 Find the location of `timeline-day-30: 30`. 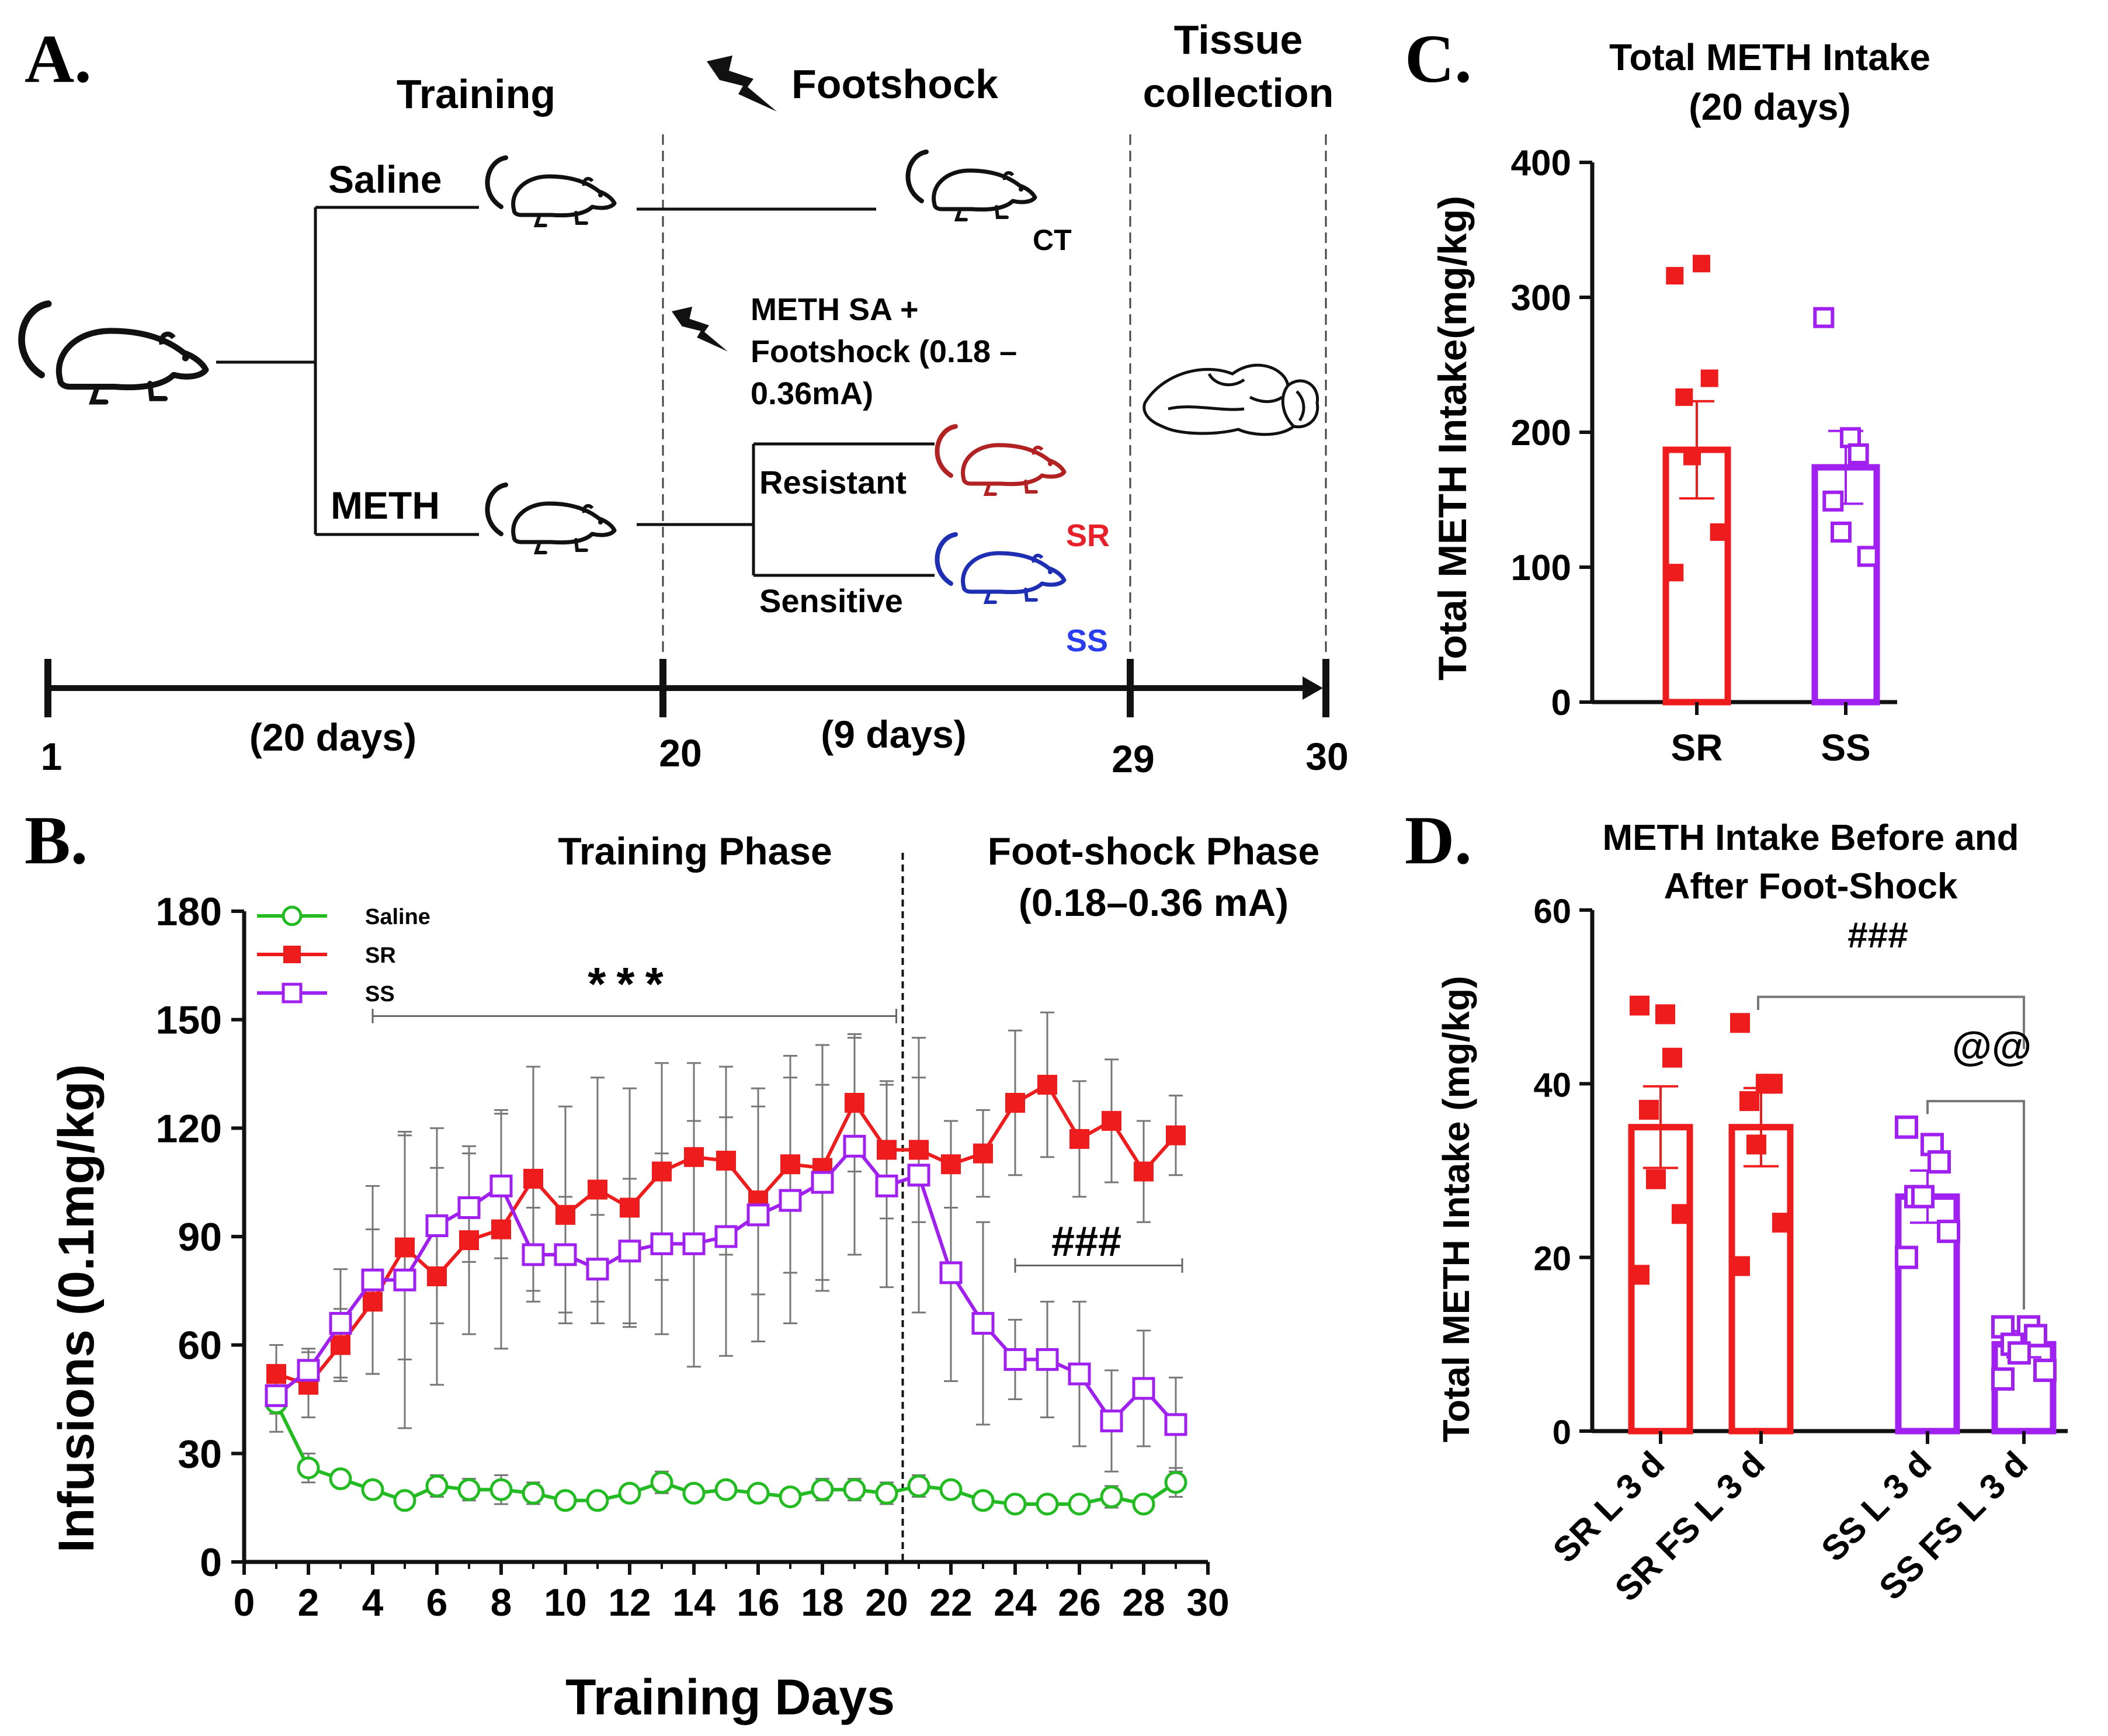

timeline-day-30: 30 is located at coordinates (1327, 756).